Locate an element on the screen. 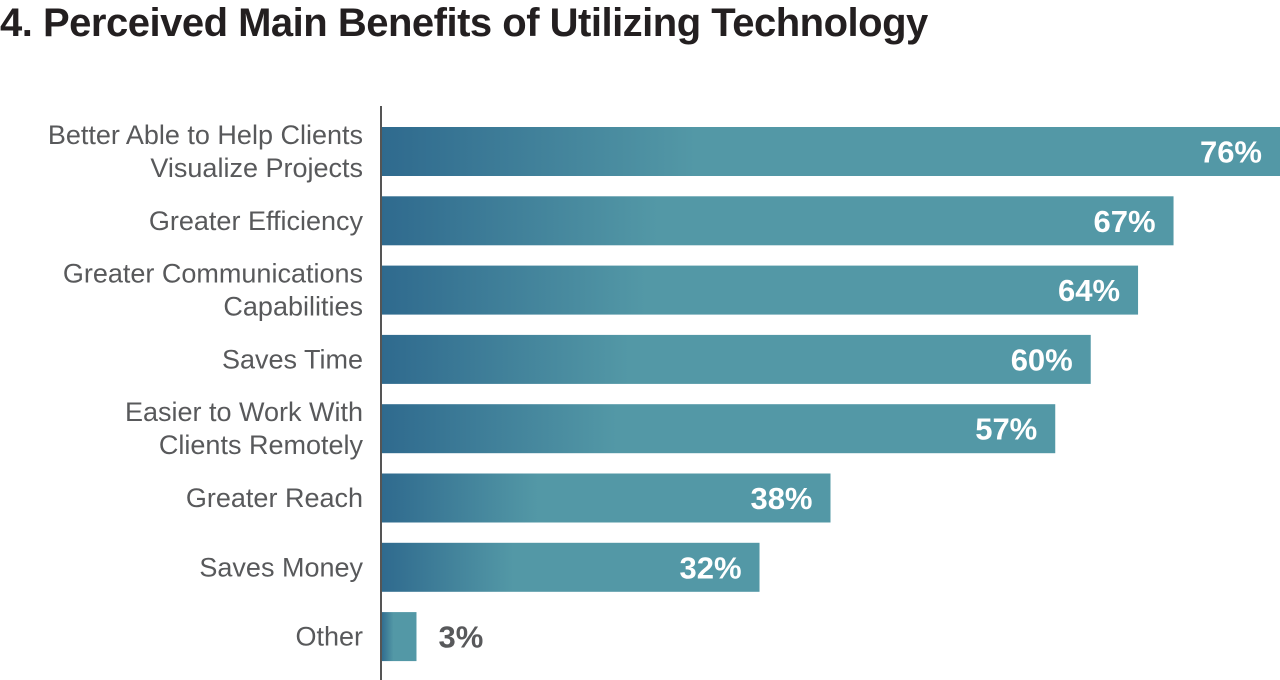  category-label-line: Greater Communications is located at coordinates (213, 274).